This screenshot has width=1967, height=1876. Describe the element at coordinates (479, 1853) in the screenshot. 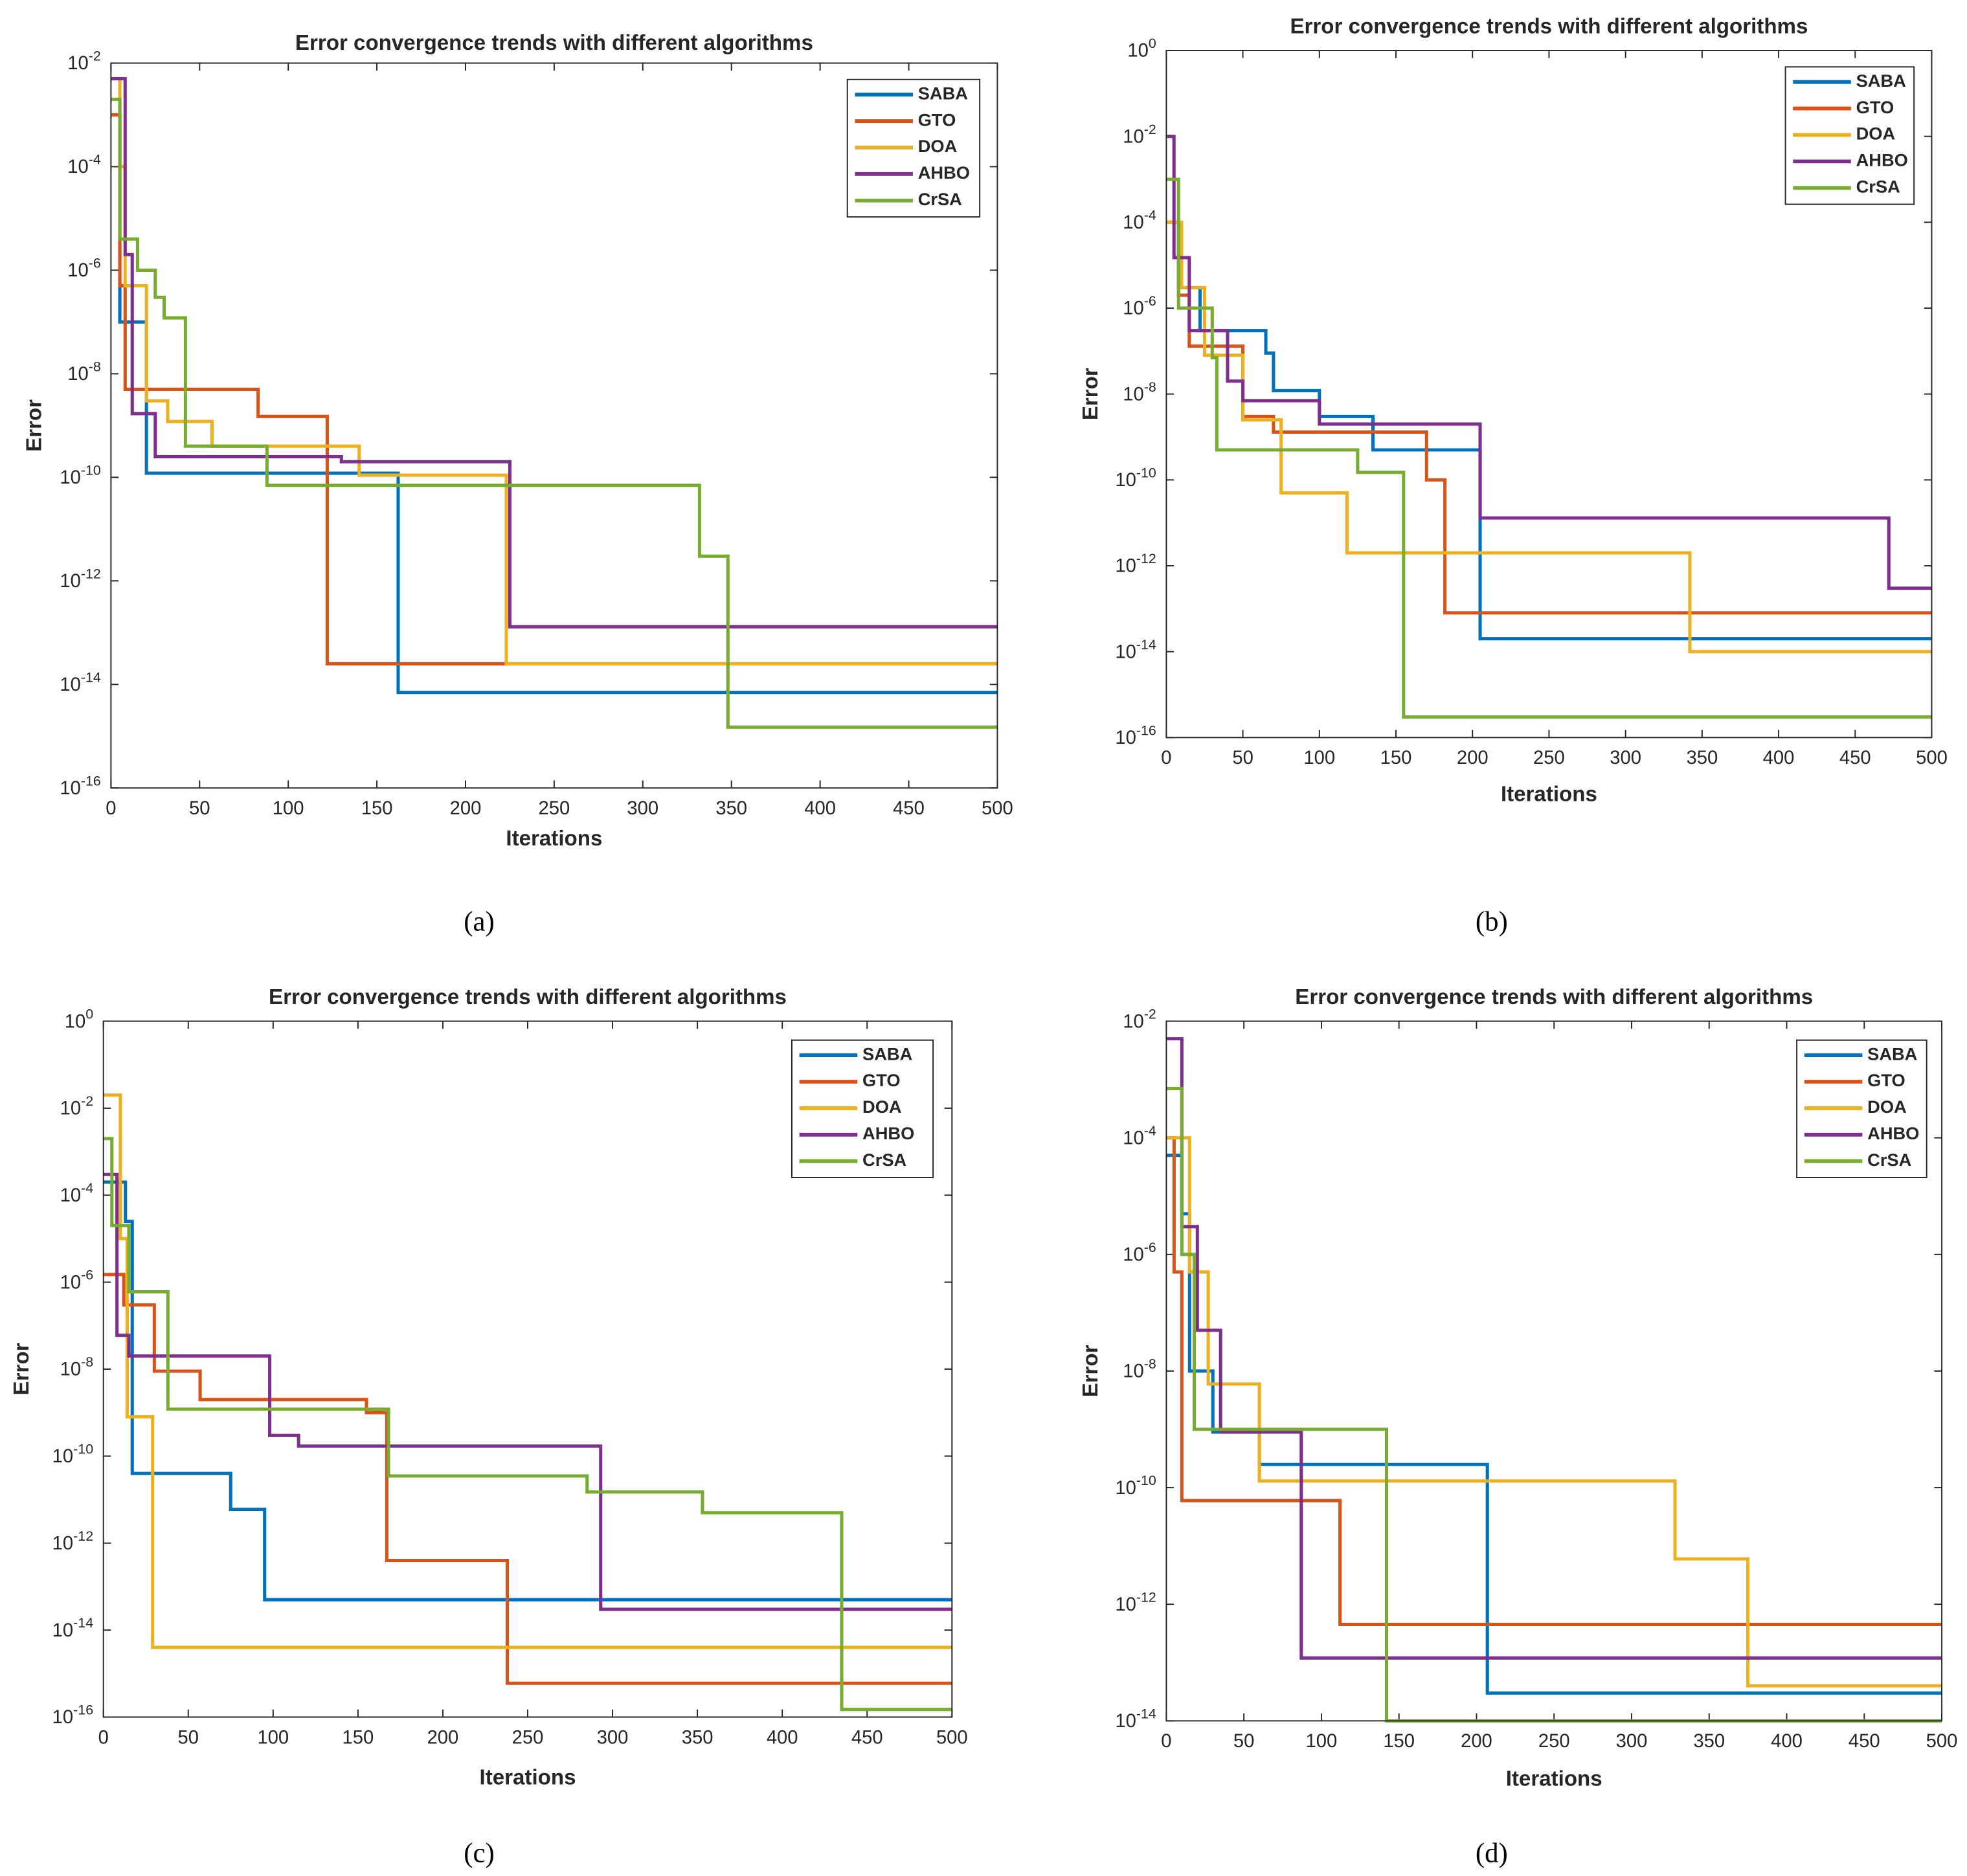

I see `panel-caption: (c)` at that location.